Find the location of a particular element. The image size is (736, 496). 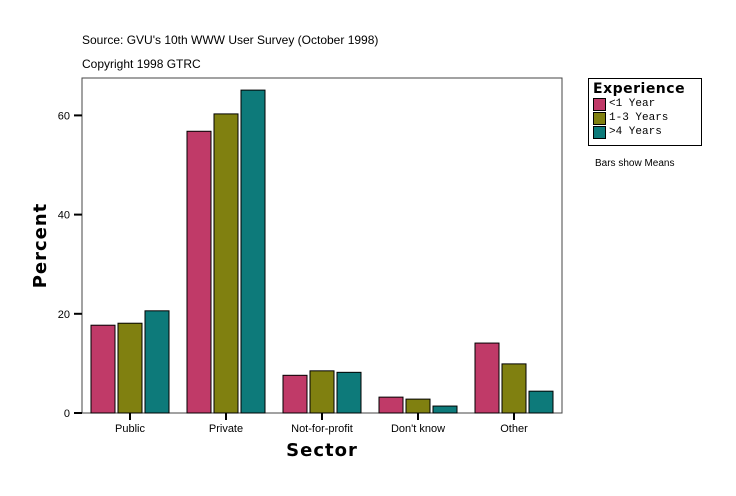

legend-item: >4 Years is located at coordinates (647, 132).